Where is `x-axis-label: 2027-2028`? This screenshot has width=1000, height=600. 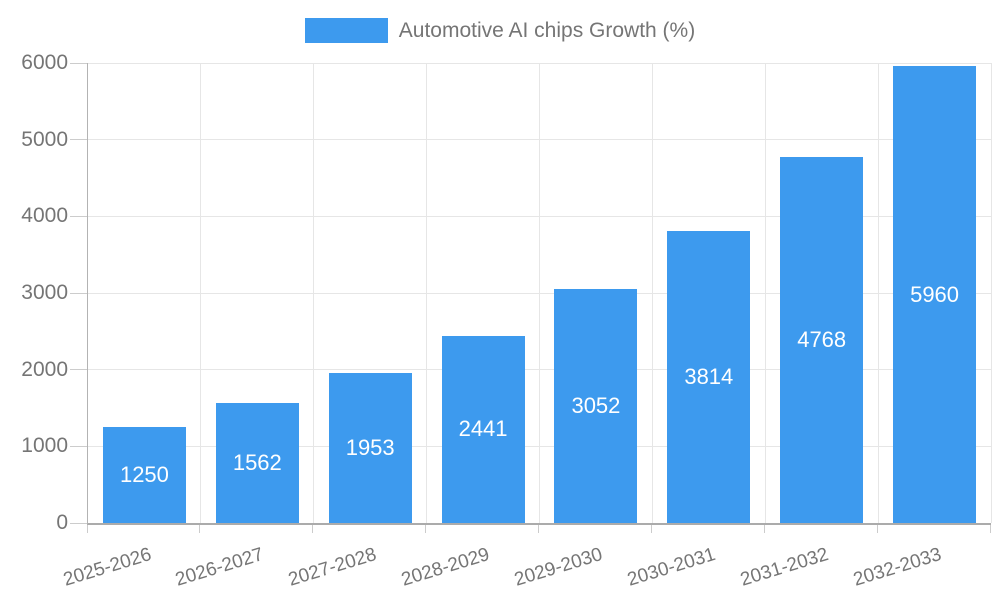
x-axis-label: 2027-2028 is located at coordinates (333, 567).